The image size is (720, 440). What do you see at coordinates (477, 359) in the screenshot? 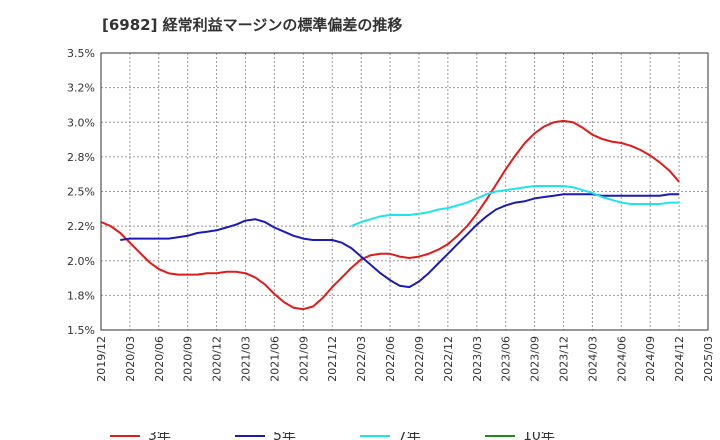
I see `x-tick-label: 2023/03` at bounding box center [477, 359].